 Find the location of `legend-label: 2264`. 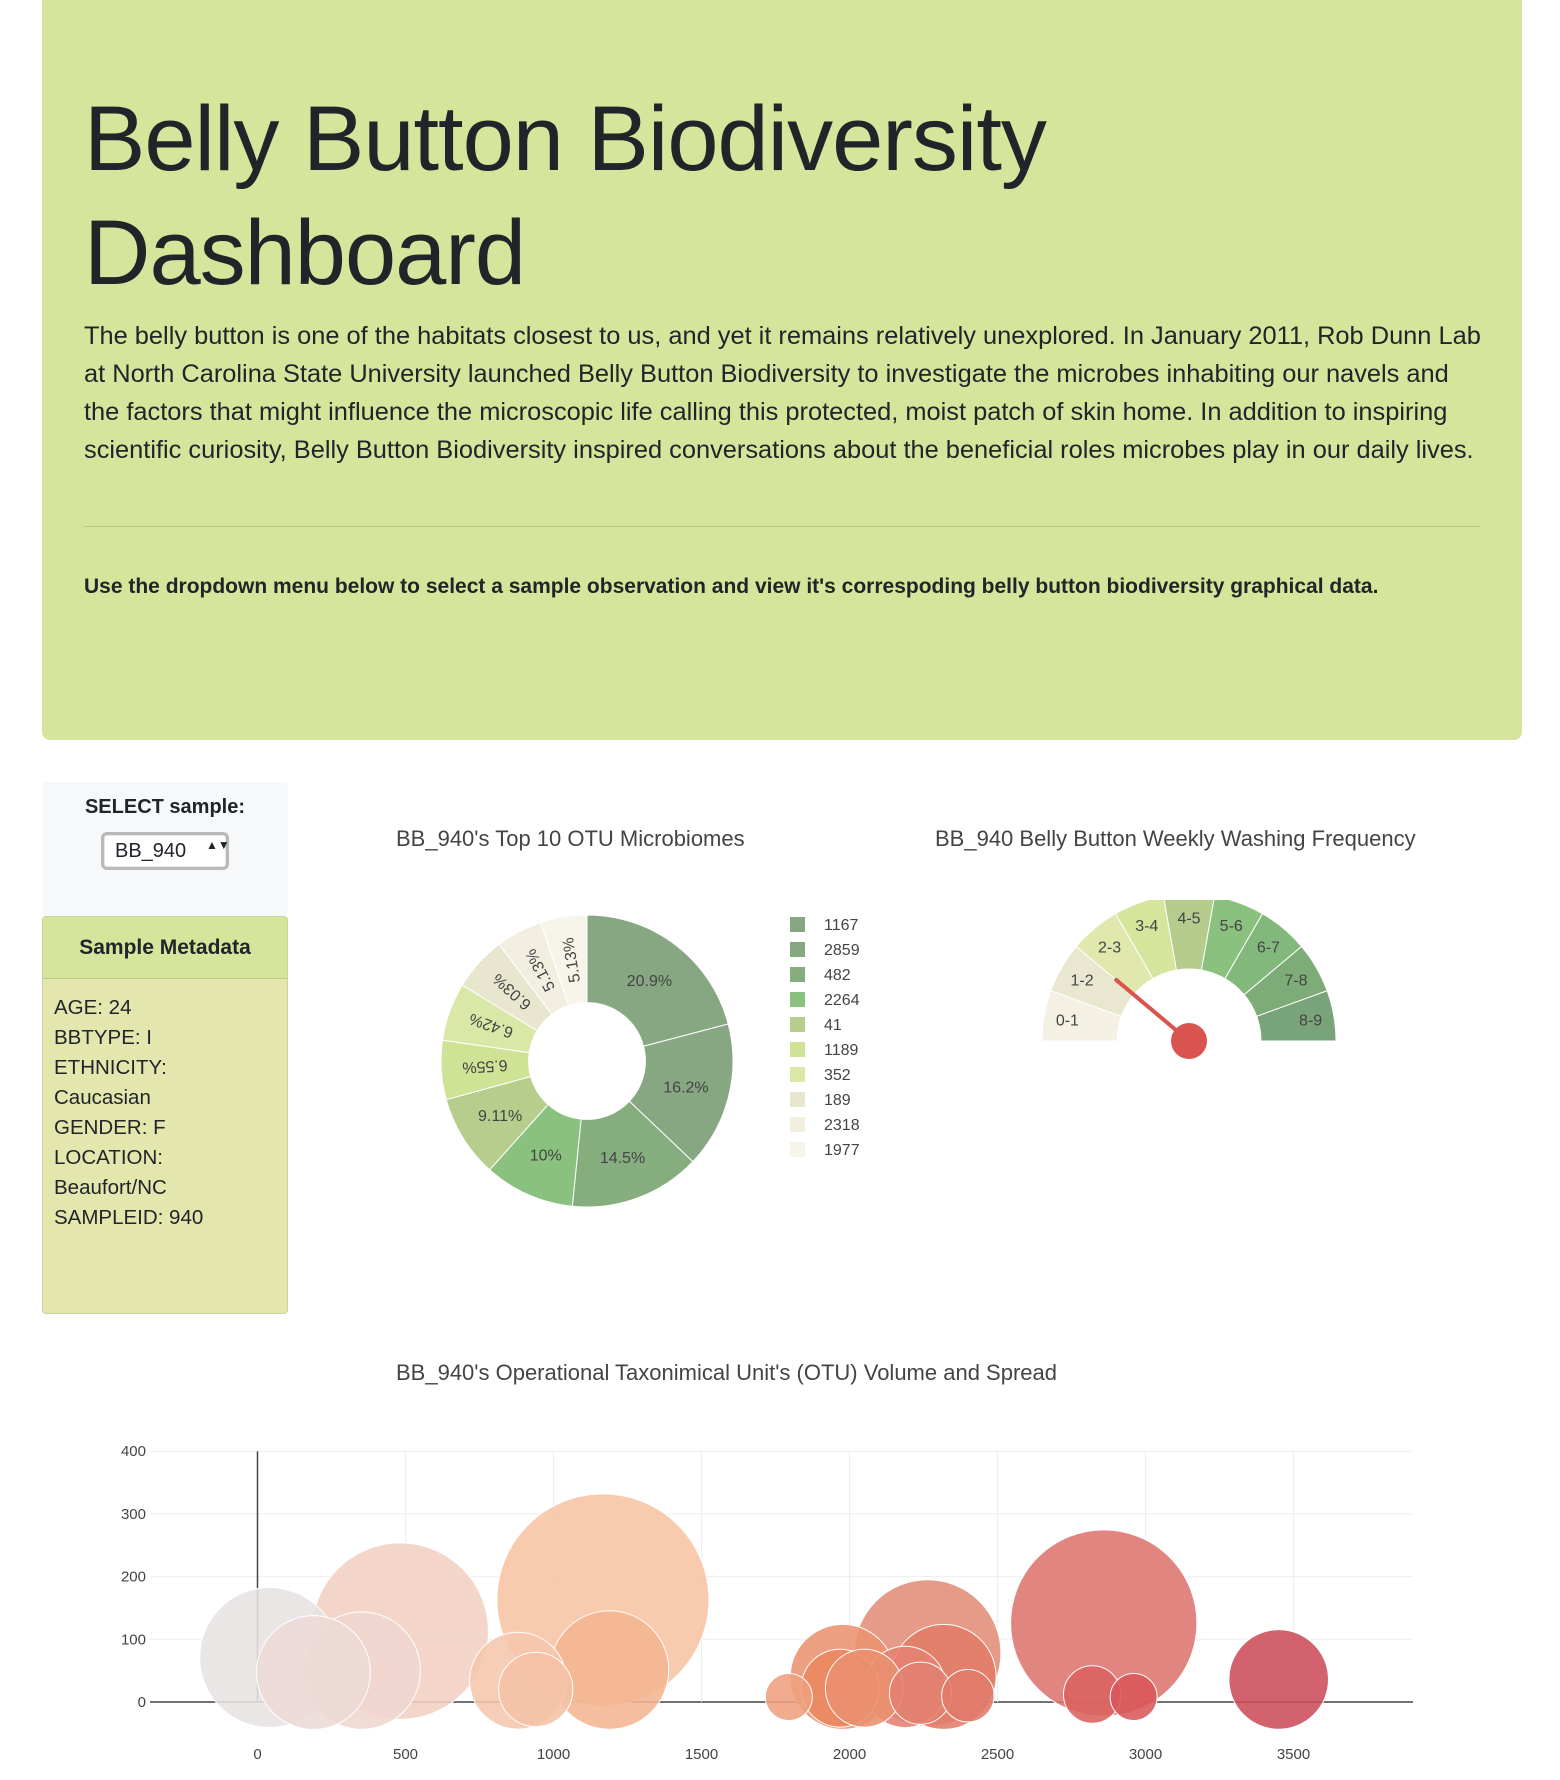

legend-label: 2264 is located at coordinates (842, 1000).